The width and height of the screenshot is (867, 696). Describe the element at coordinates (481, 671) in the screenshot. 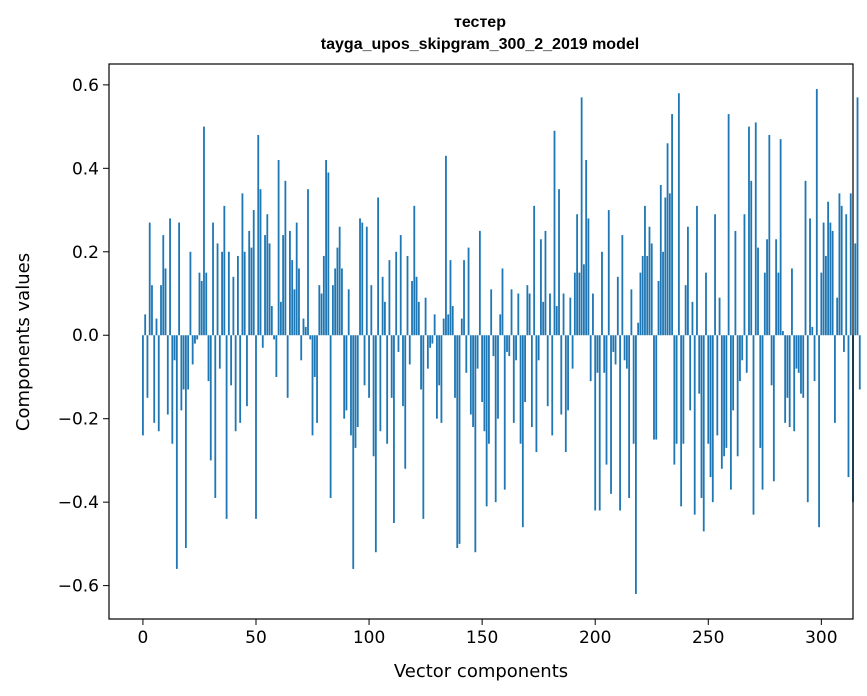

I see `x-axis-label: Vector components` at that location.